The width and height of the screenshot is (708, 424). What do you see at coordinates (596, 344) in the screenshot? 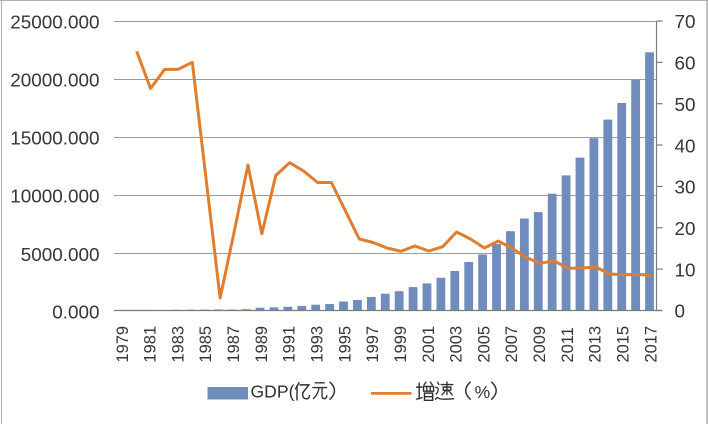
I see `svg-text: 2013` at bounding box center [596, 344].